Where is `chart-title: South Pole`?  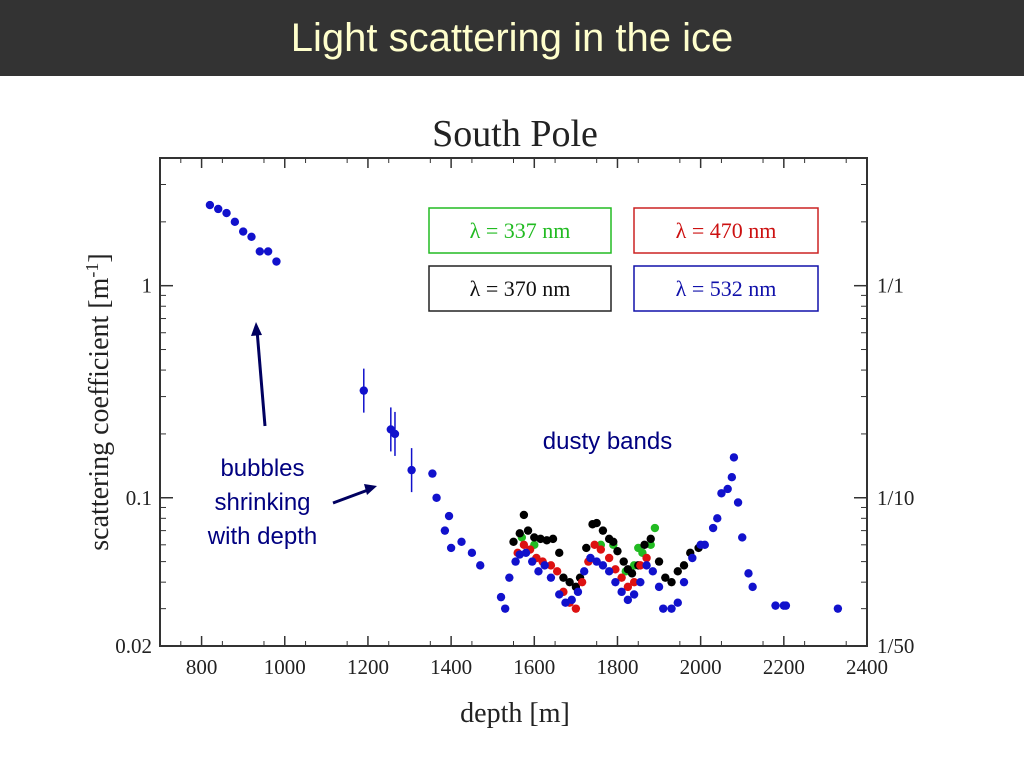
chart-title: South Pole is located at coordinates (515, 134).